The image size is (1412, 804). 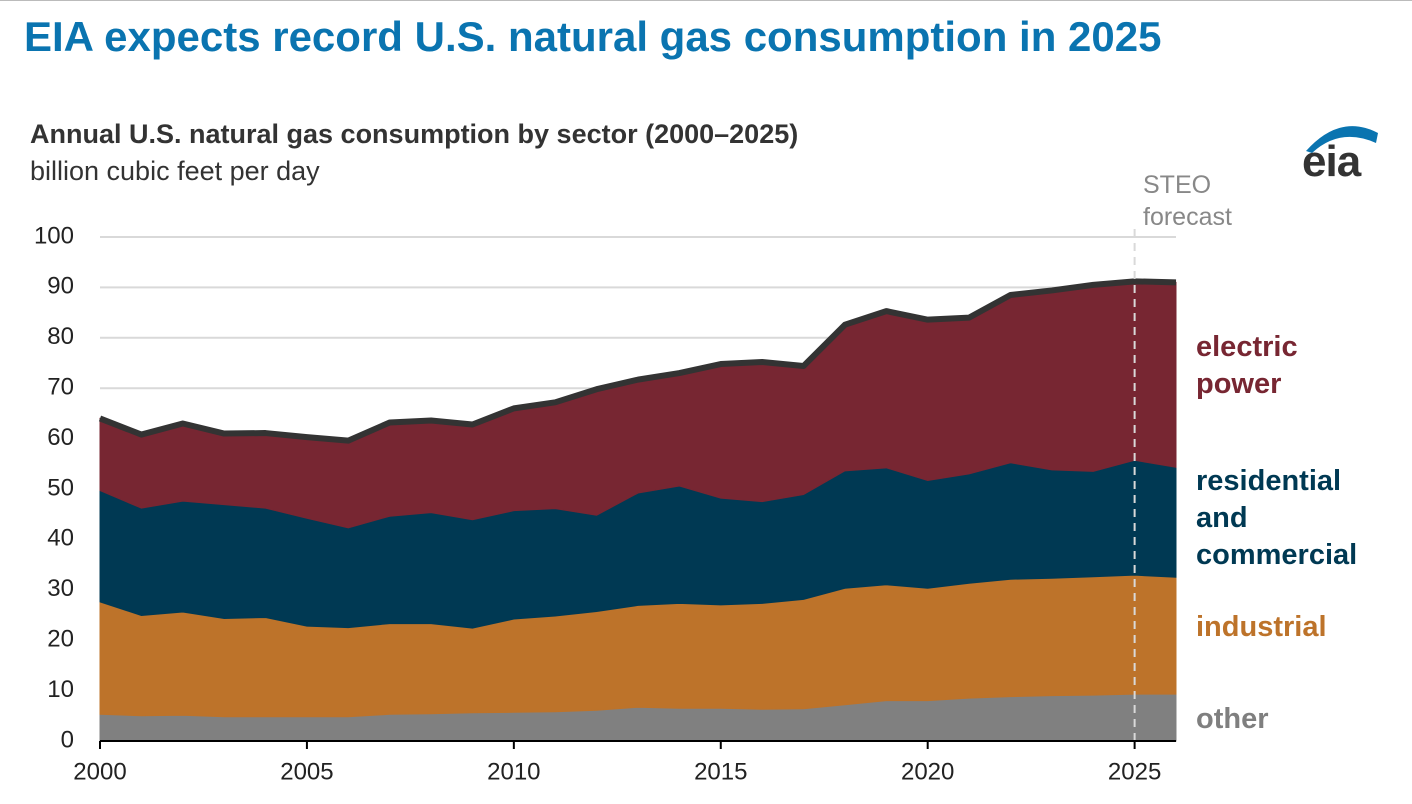 I want to click on logo: eia, so click(x=1331, y=161).